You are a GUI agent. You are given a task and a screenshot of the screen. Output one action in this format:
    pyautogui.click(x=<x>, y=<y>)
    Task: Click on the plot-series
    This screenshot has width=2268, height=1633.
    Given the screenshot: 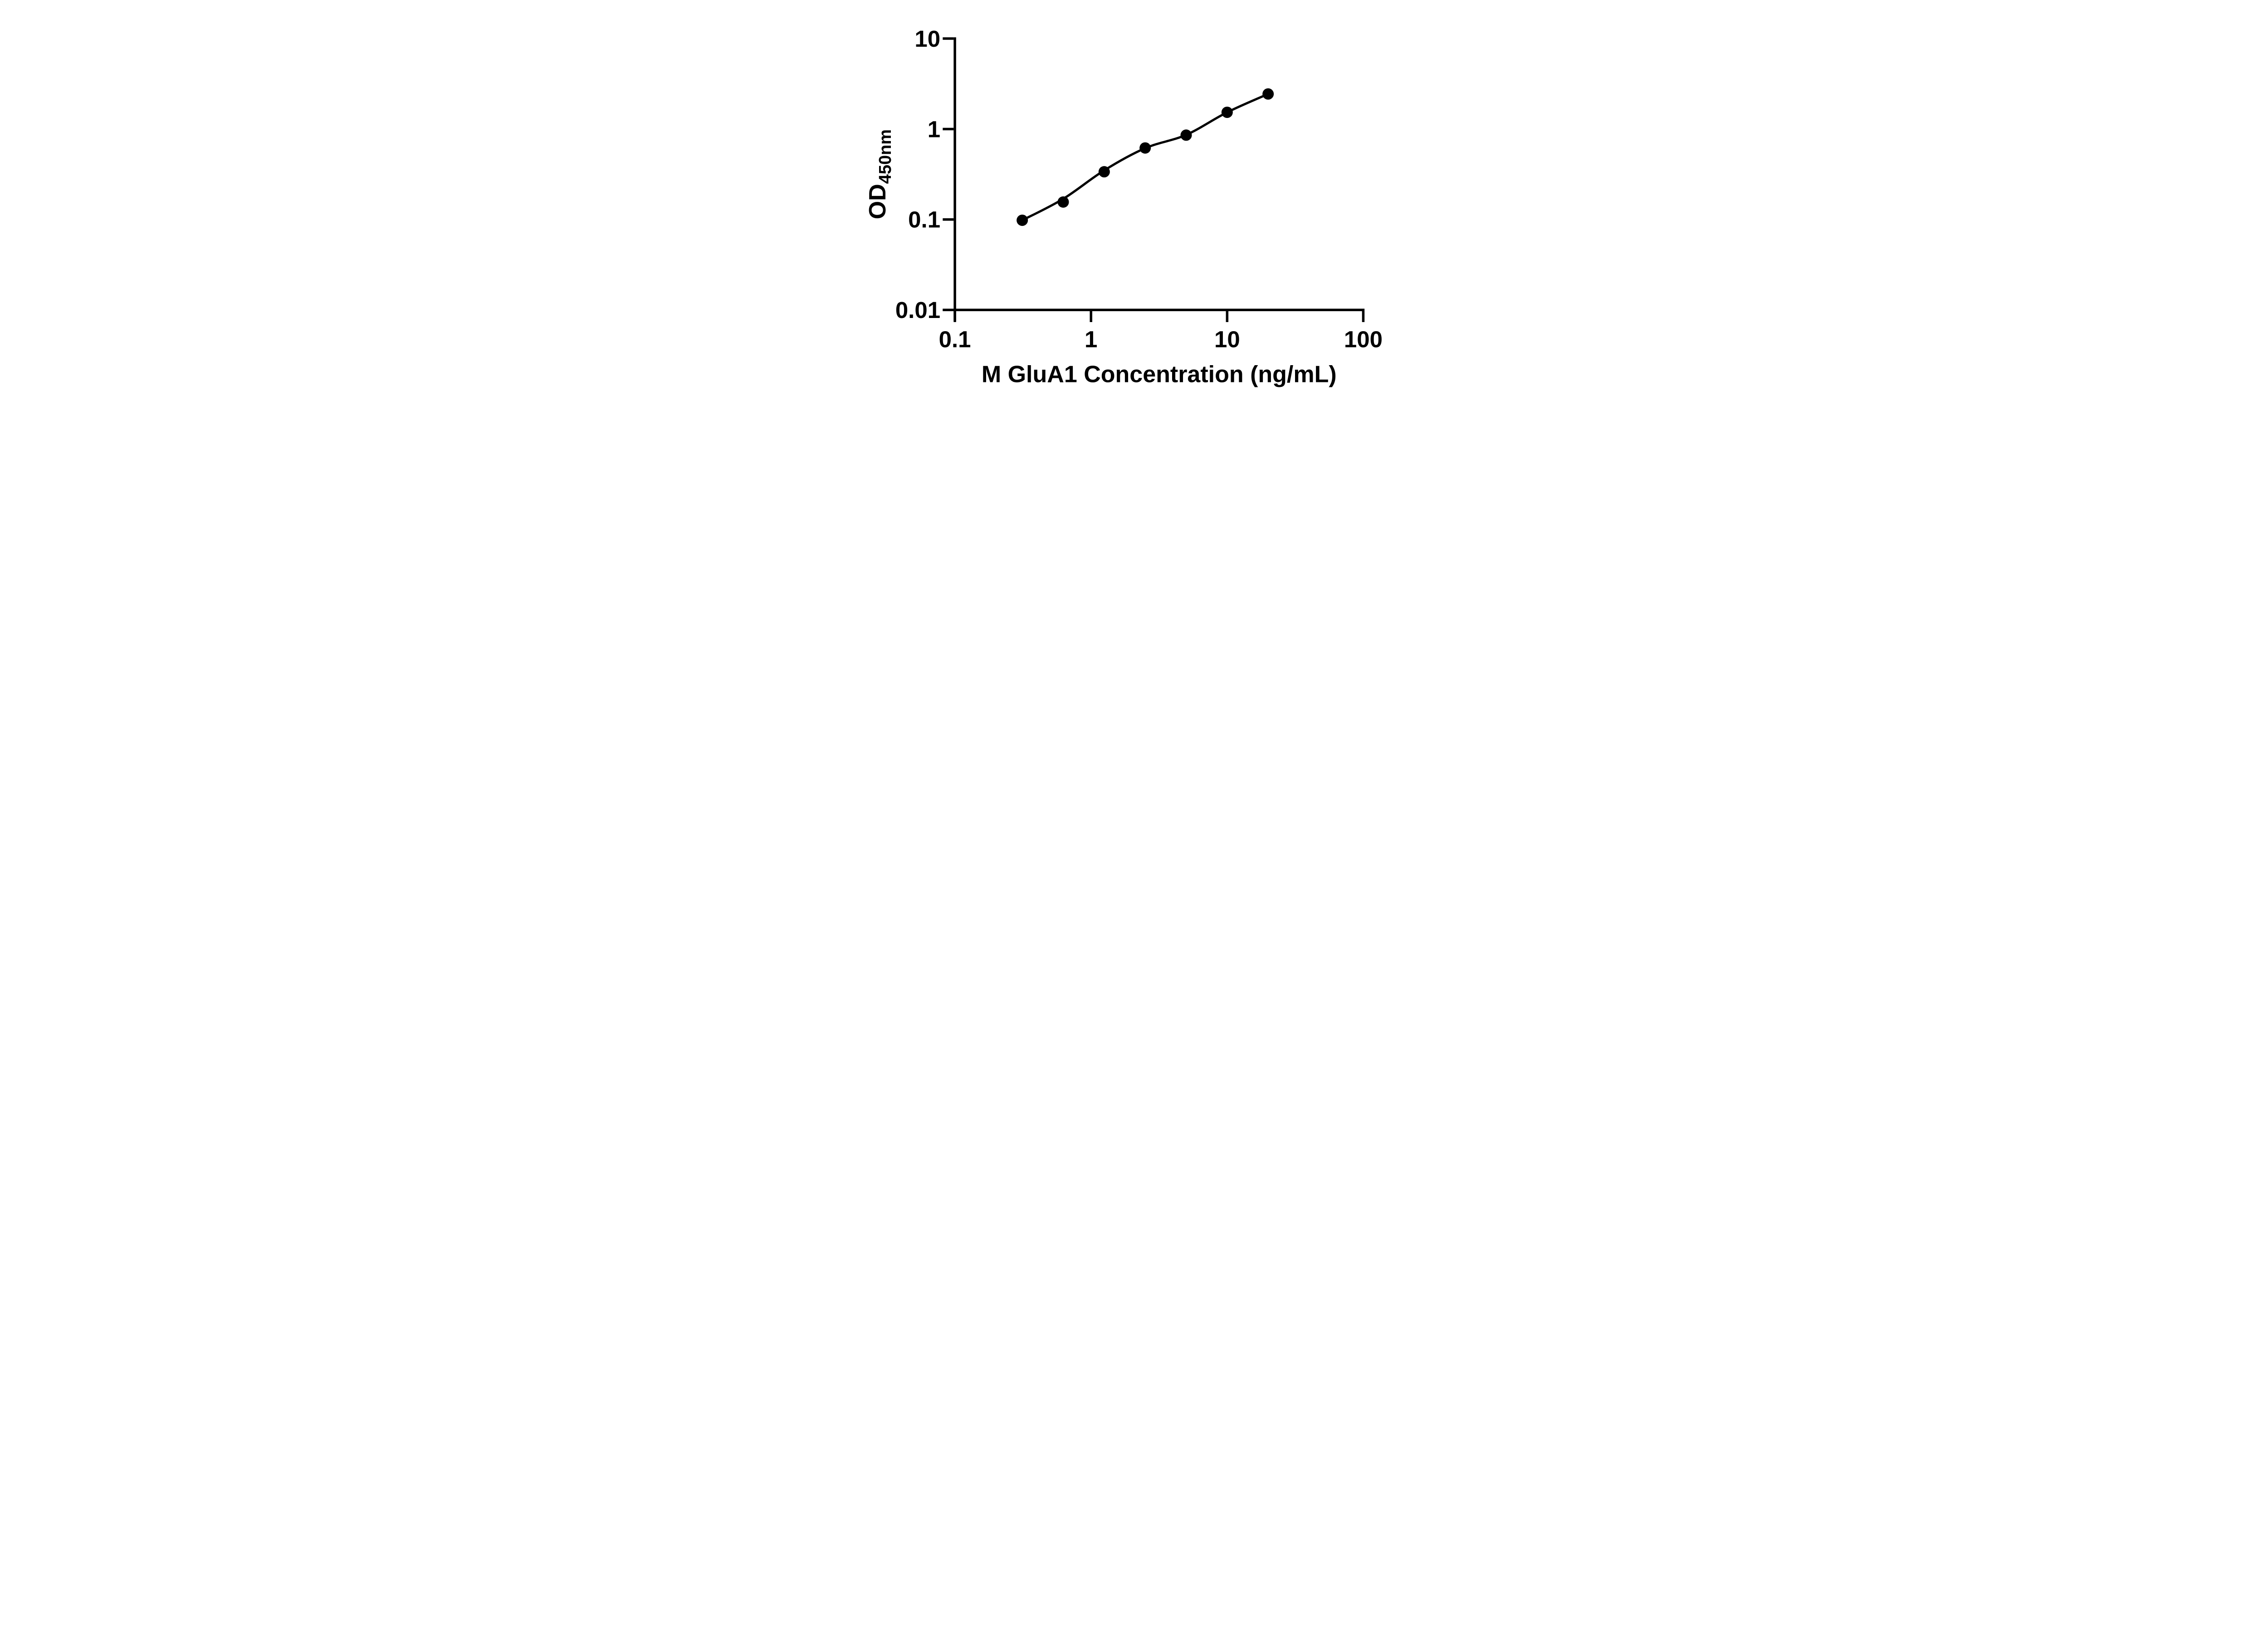 What is the action you would take?
    pyautogui.click(x=1145, y=157)
    